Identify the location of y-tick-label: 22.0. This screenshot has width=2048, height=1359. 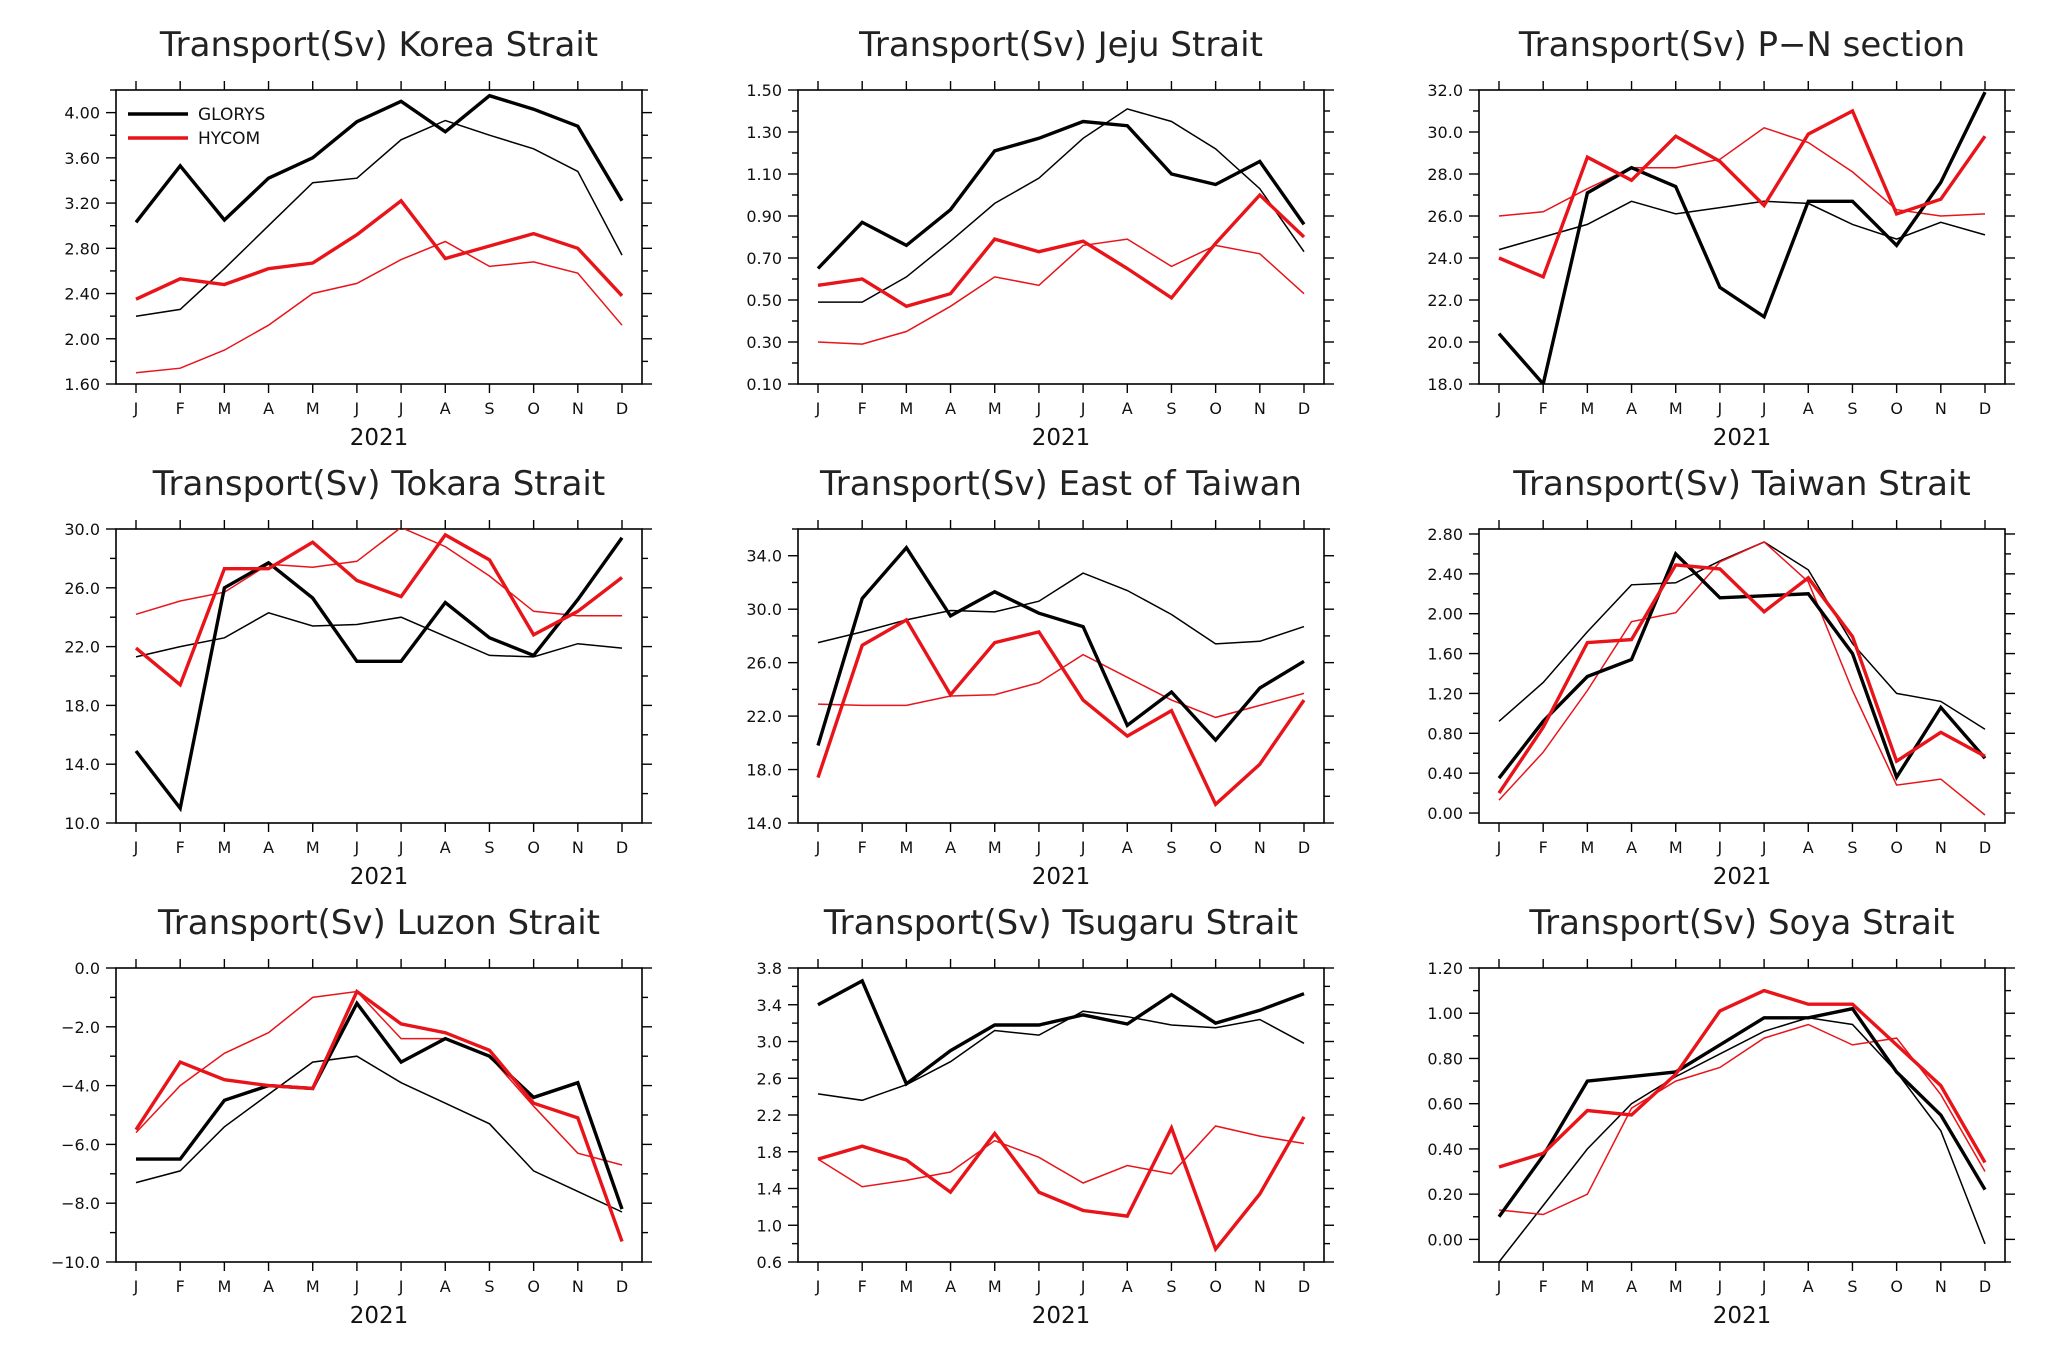
(764, 716).